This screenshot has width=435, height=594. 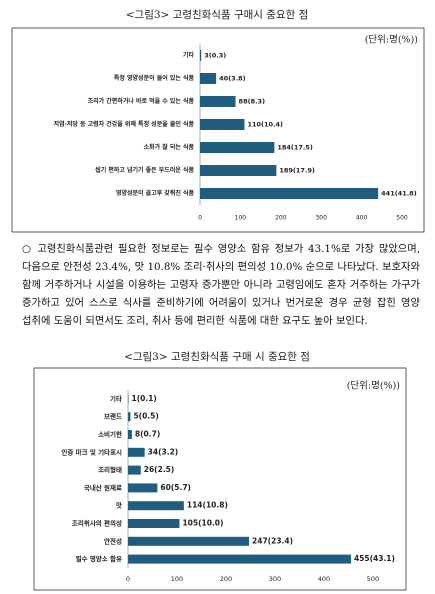 What do you see at coordinates (143, 398) in the screenshot?
I see `value-label: 1(0.1)` at bounding box center [143, 398].